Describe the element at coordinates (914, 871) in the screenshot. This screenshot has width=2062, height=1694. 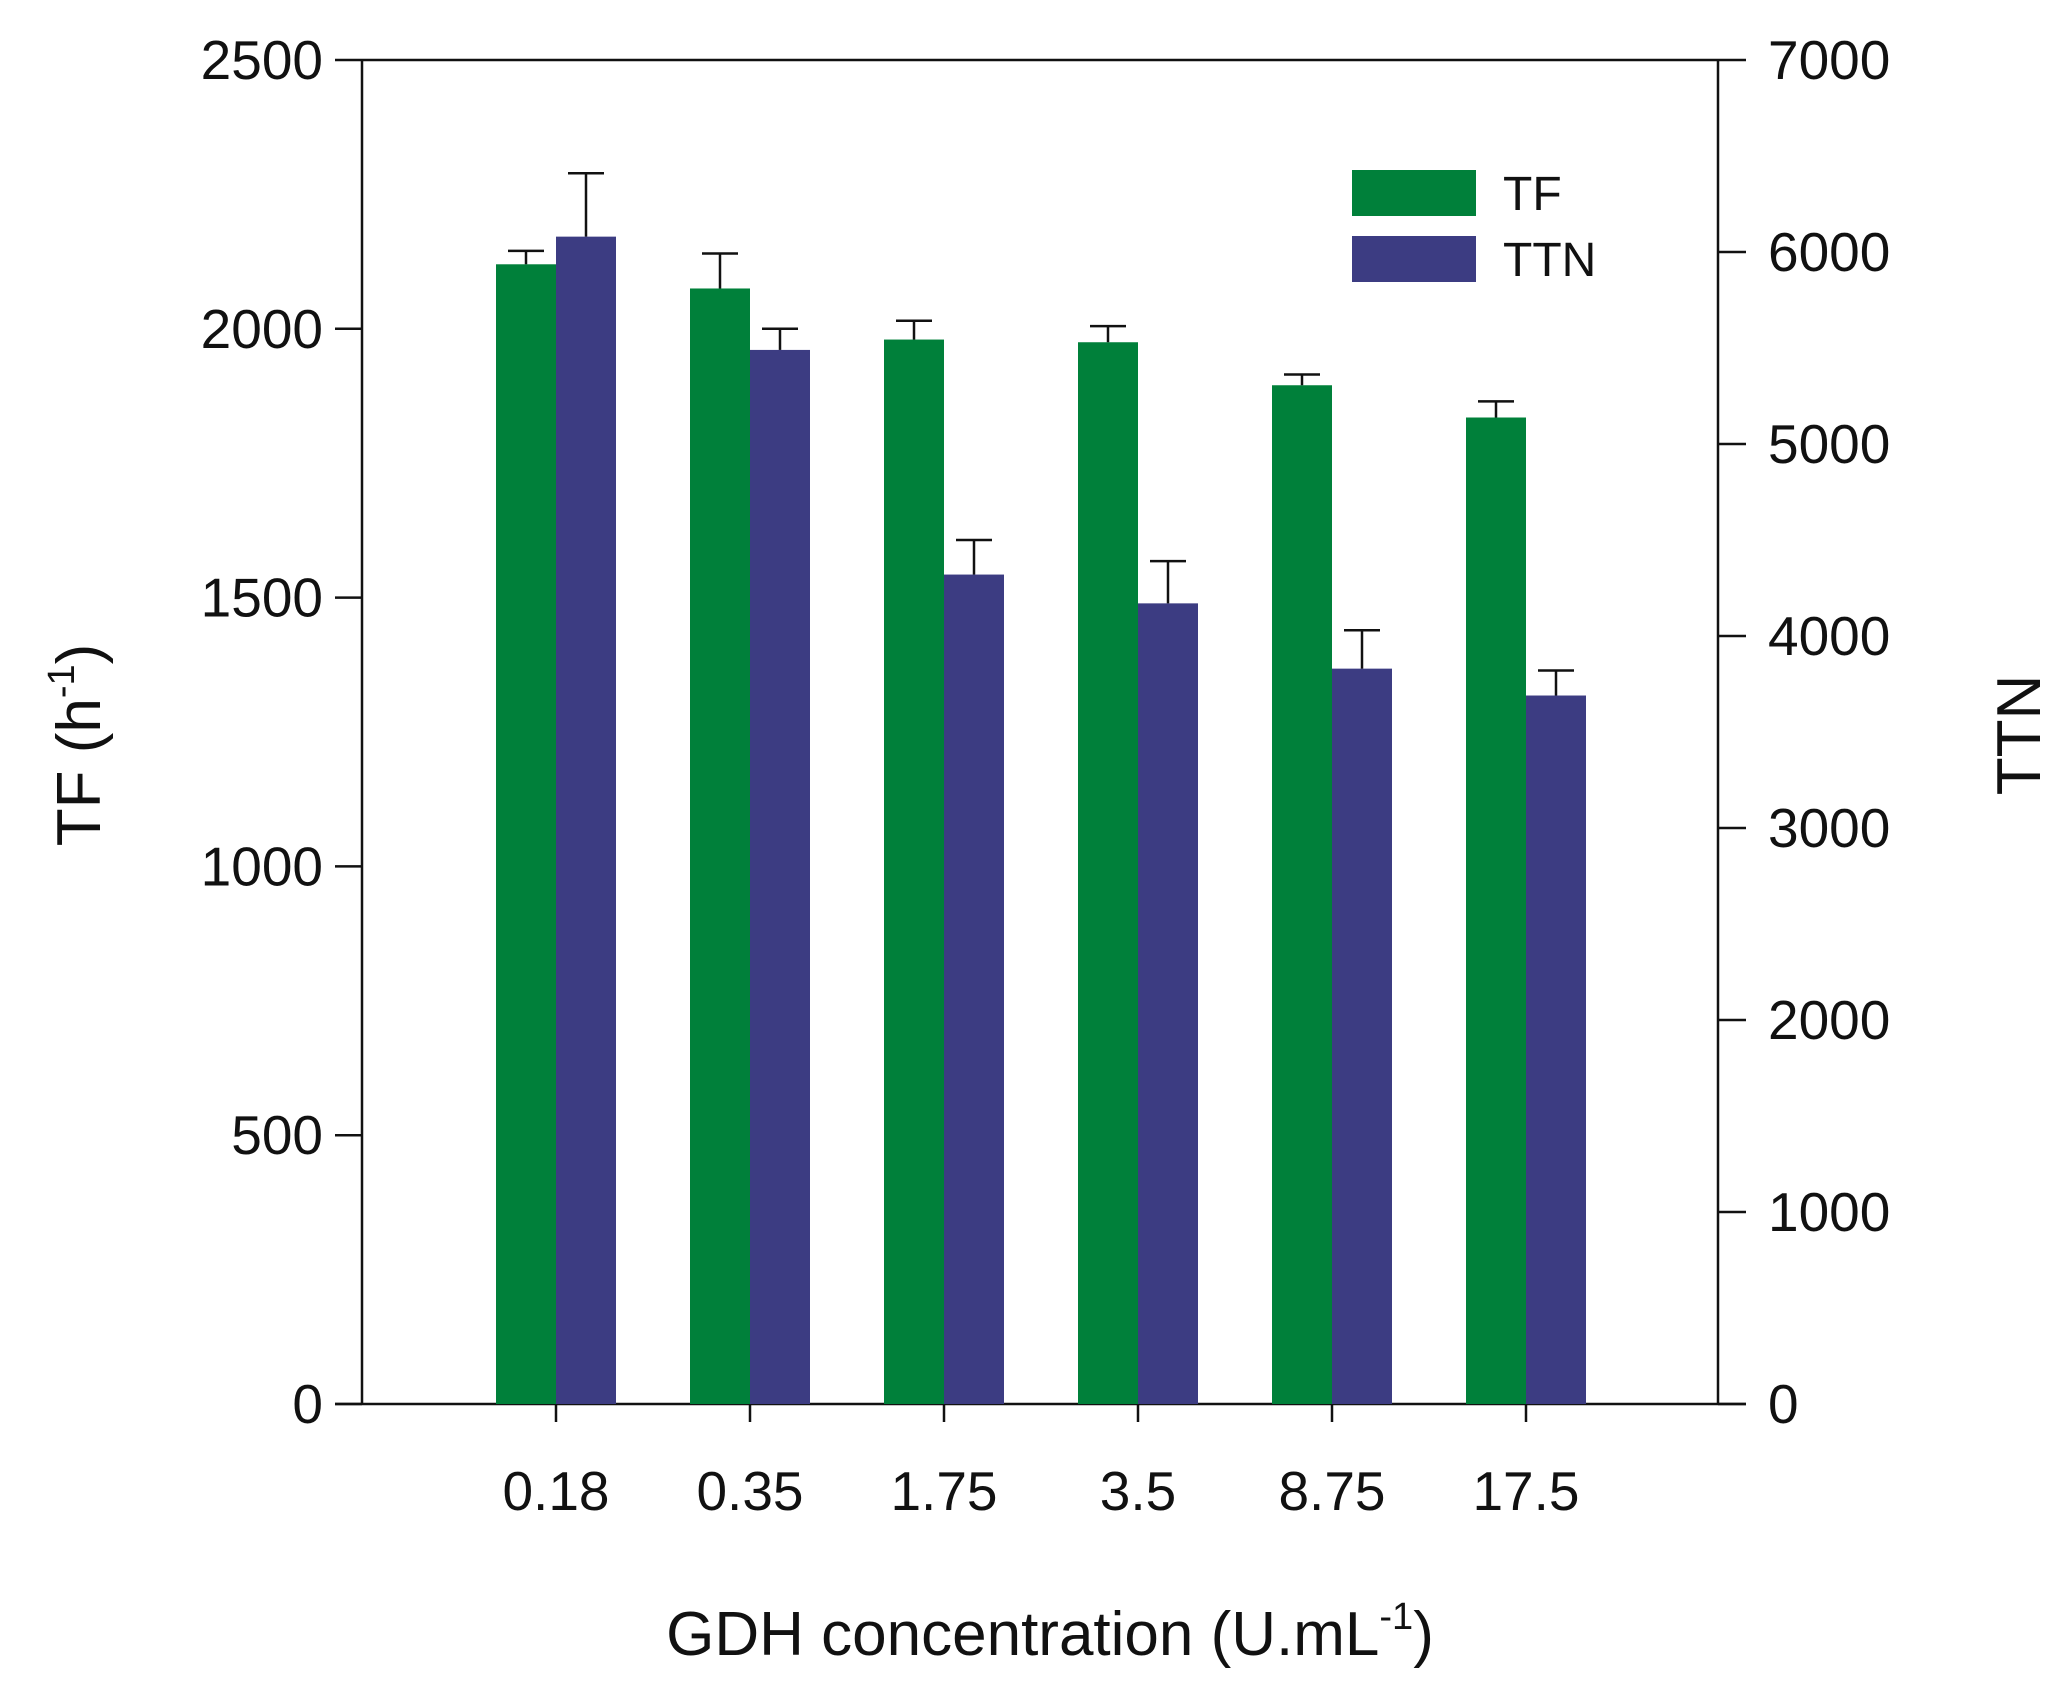
I see `bar-tf-1.75` at that location.